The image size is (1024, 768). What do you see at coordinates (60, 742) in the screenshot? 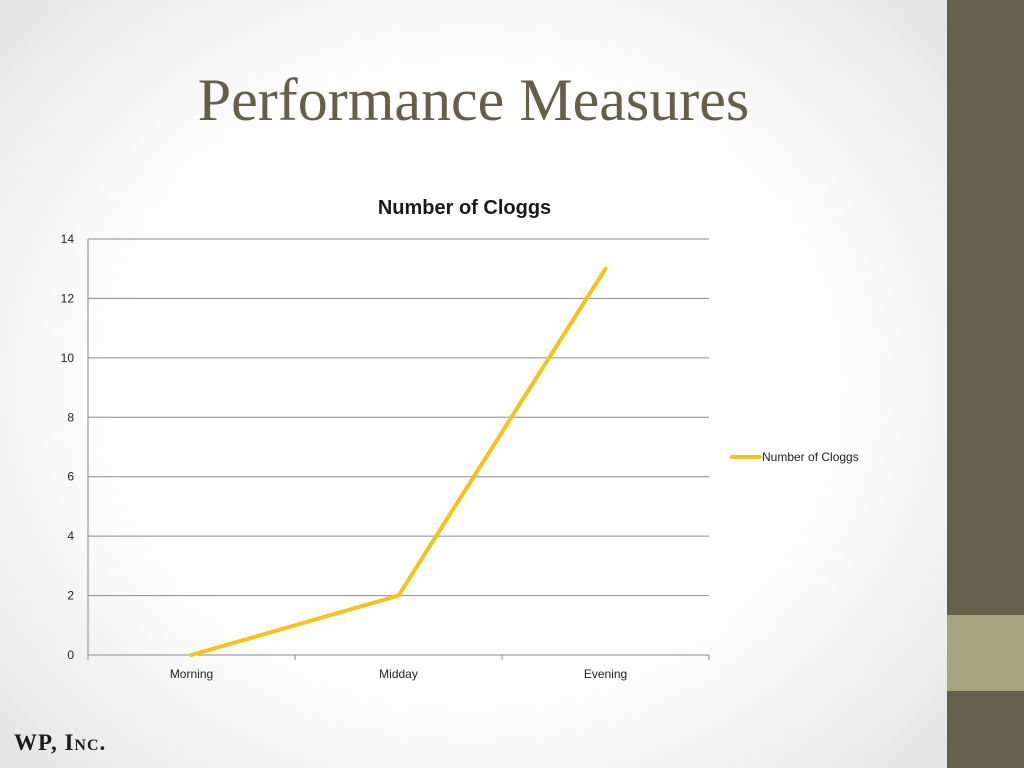
I see `company-logo: WP, Inc.` at bounding box center [60, 742].